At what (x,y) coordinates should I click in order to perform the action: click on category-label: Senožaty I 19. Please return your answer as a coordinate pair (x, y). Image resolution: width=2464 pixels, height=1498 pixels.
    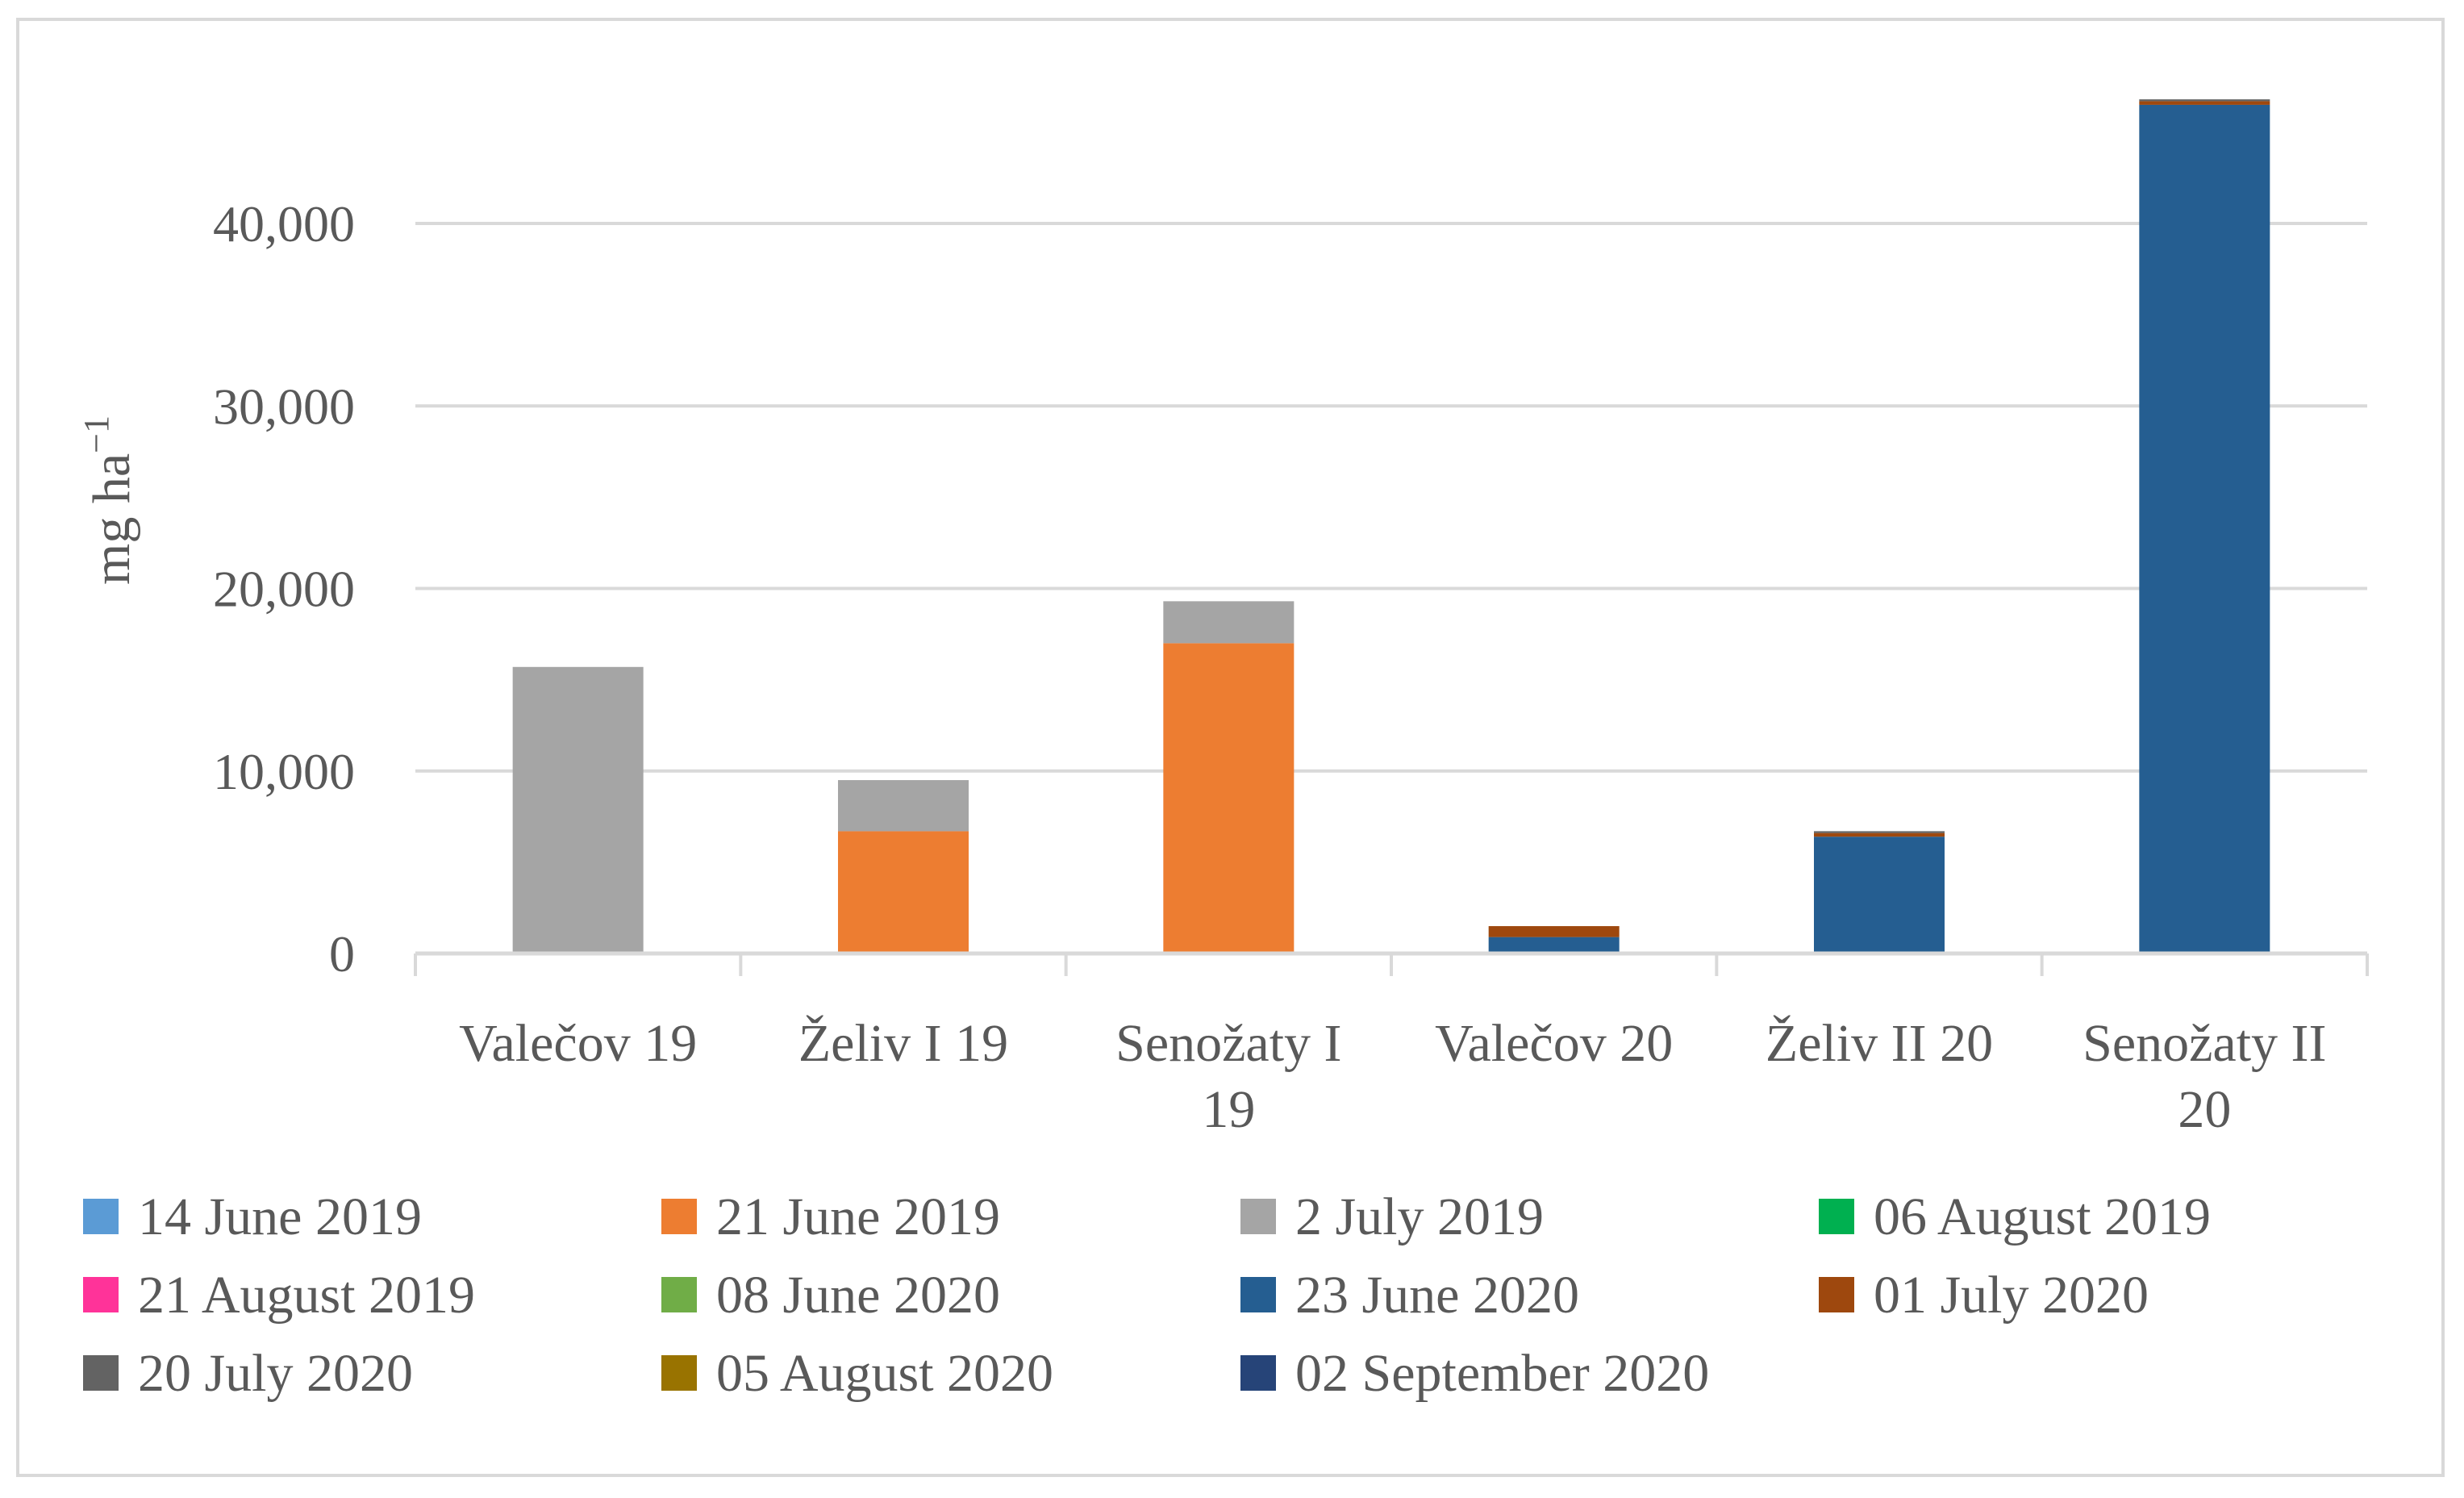
    Looking at the image, I should click on (1228, 1076).